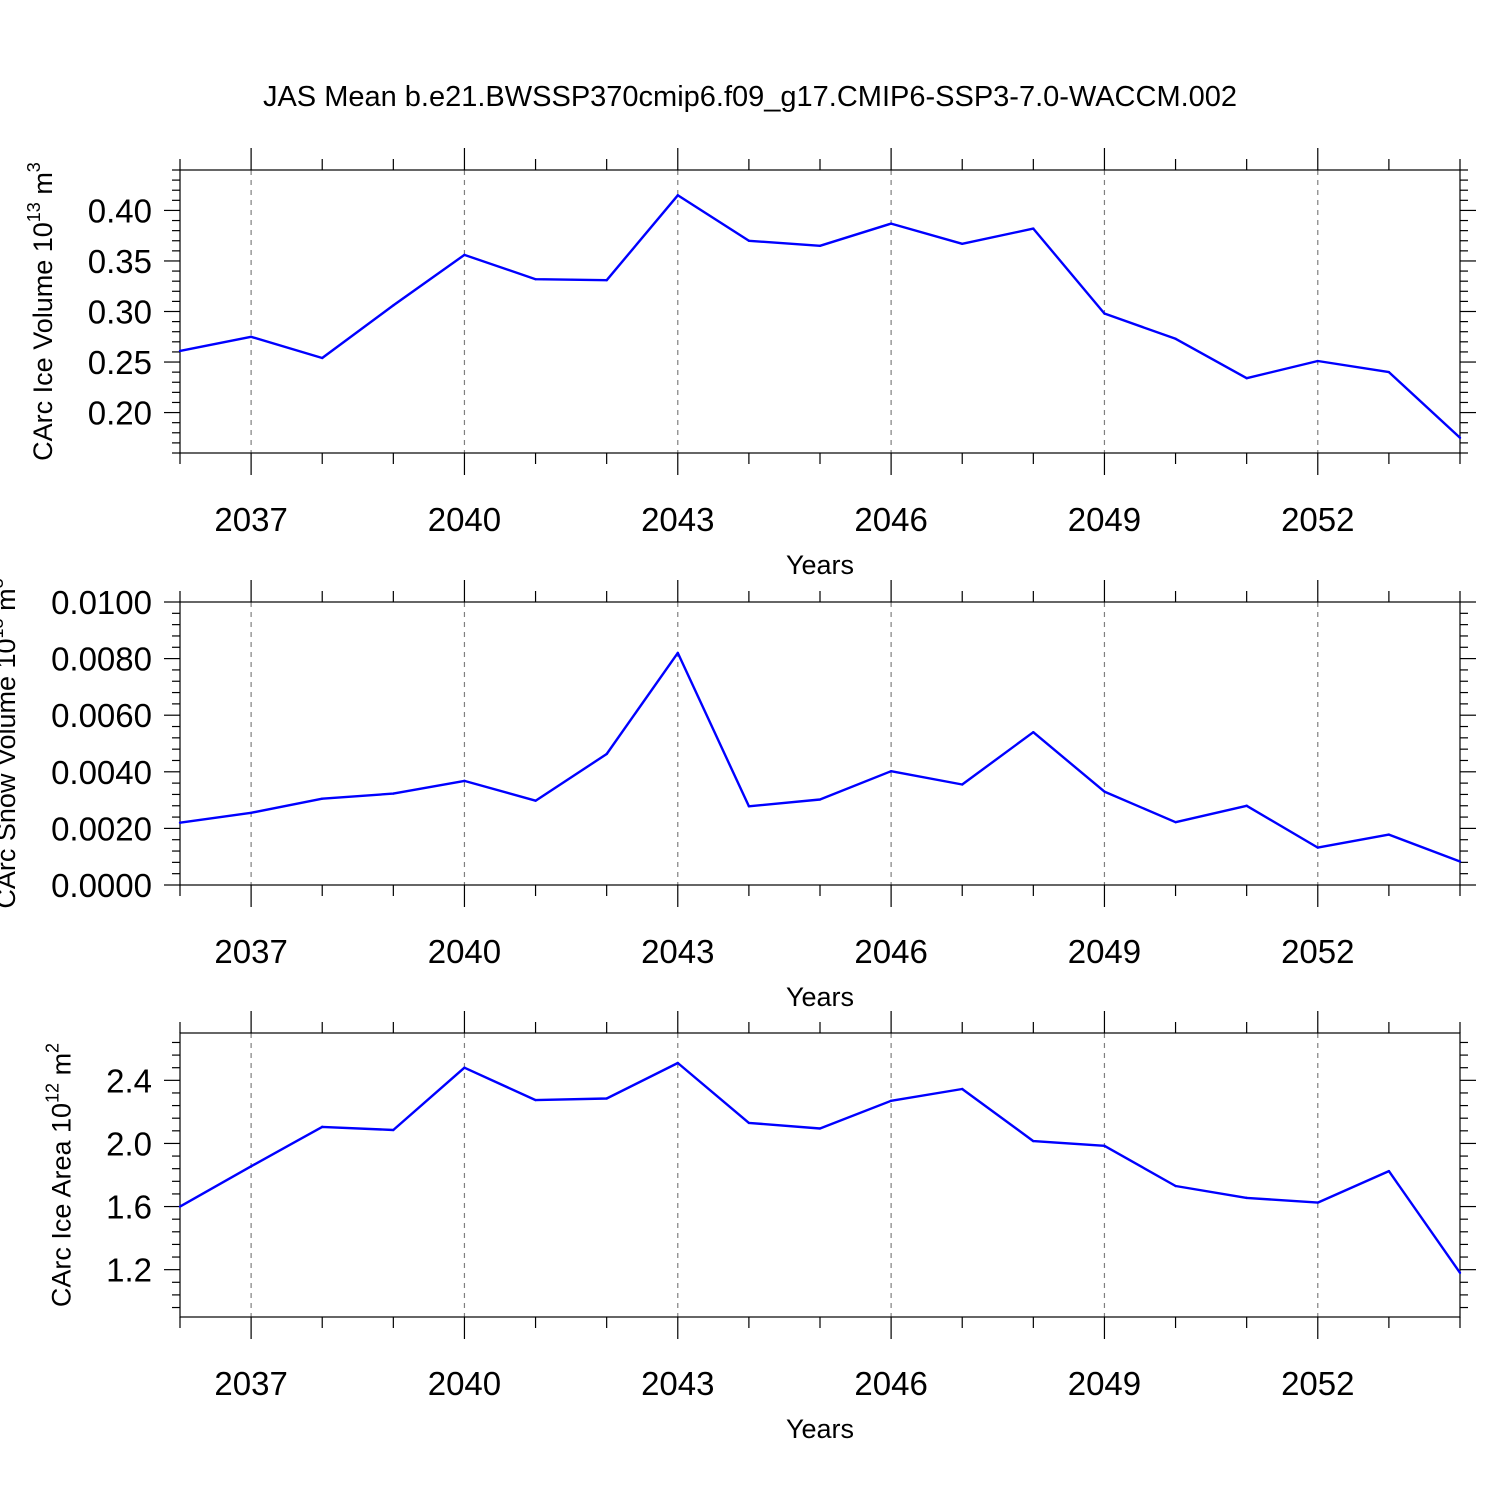 Image resolution: width=1500 pixels, height=1500 pixels. I want to click on chart-2-point-2043, so click(677, 1063).